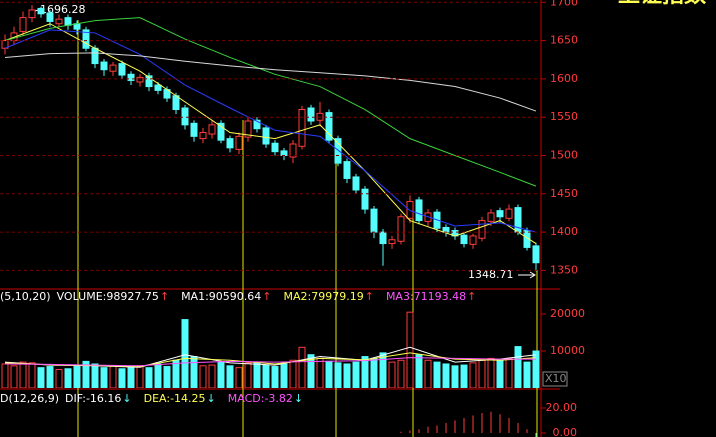 The image size is (716, 437). Describe the element at coordinates (564, 193) in the screenshot. I see `y-tick-label: 1450` at that location.